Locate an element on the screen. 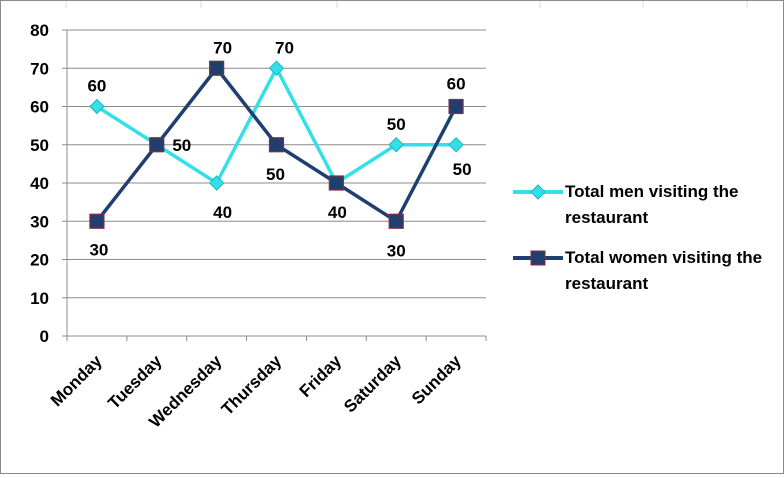  y-tick-label: 50 is located at coordinates (39, 145).